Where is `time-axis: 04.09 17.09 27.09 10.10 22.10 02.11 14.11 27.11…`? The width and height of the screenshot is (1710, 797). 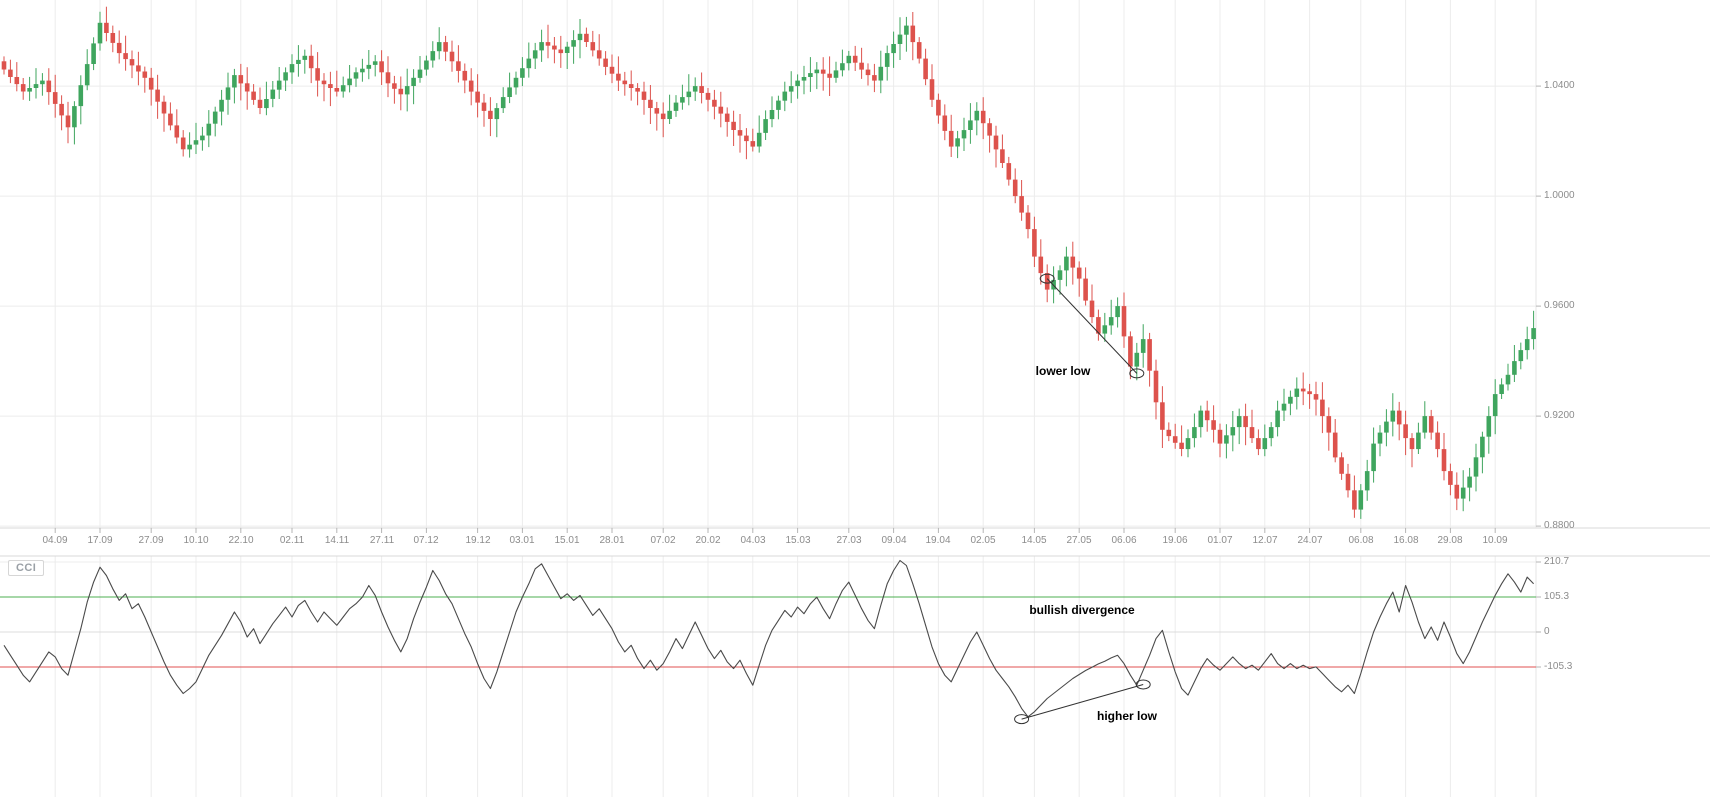
time-axis: 04.09 17.09 27.09 10.10 22.10 02.11 14.11 27.11… is located at coordinates (768, 542).